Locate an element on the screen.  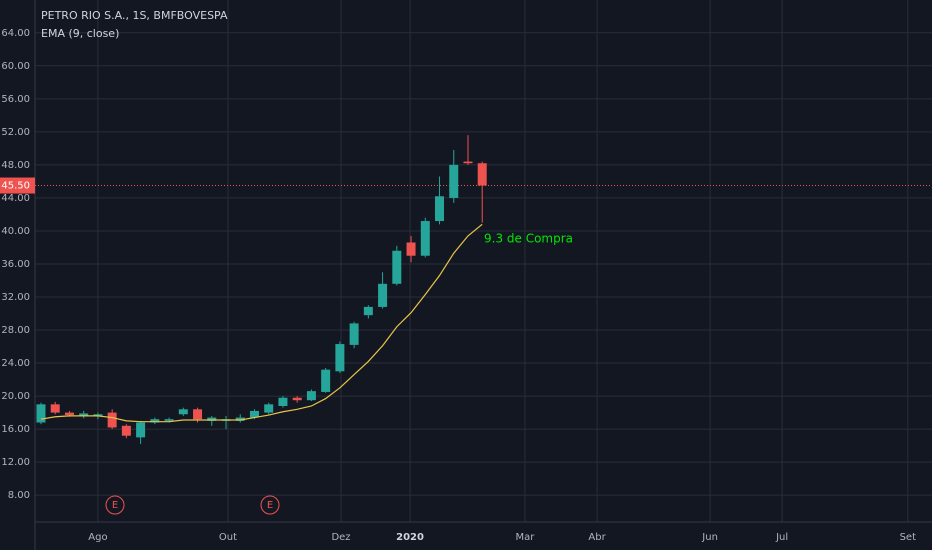
x-tick-label: Set is located at coordinates (908, 537).